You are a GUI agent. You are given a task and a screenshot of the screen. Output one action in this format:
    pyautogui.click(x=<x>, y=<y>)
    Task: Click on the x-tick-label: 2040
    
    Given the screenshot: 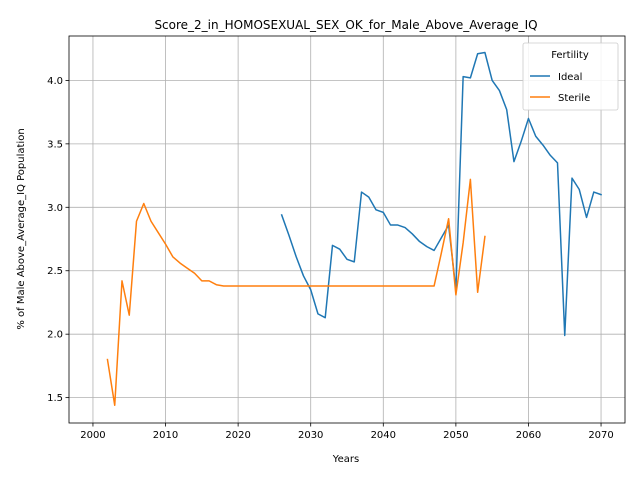 What is the action you would take?
    pyautogui.click(x=383, y=435)
    